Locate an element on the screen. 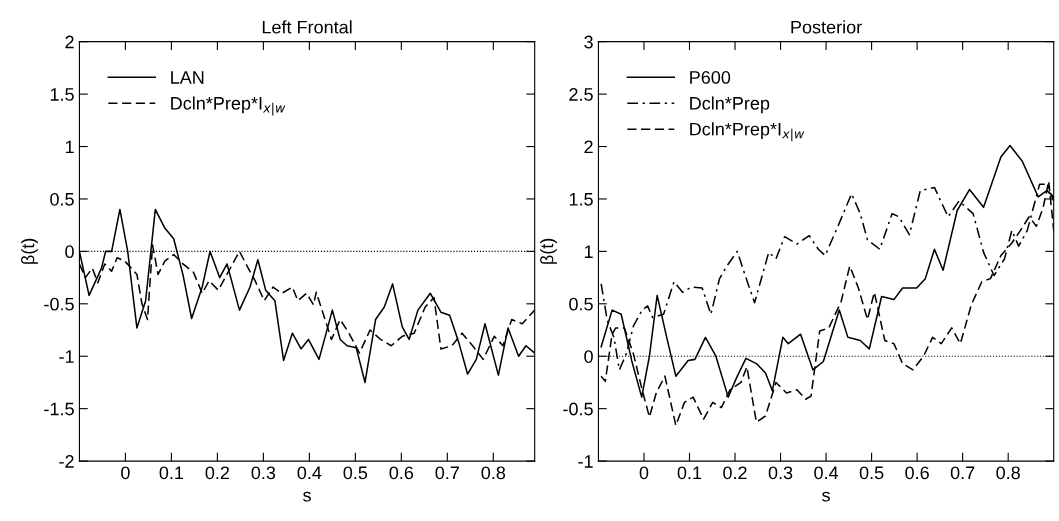 This screenshot has height=521, width=1059. y-tick-label: -1.5 is located at coordinates (59, 409).